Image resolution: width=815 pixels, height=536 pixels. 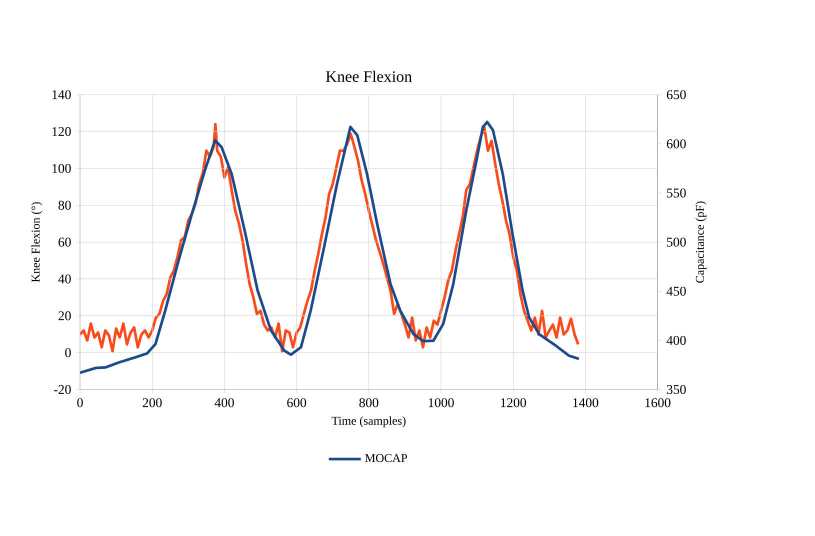 I want to click on x-tick-label: 1000, so click(x=441, y=403).